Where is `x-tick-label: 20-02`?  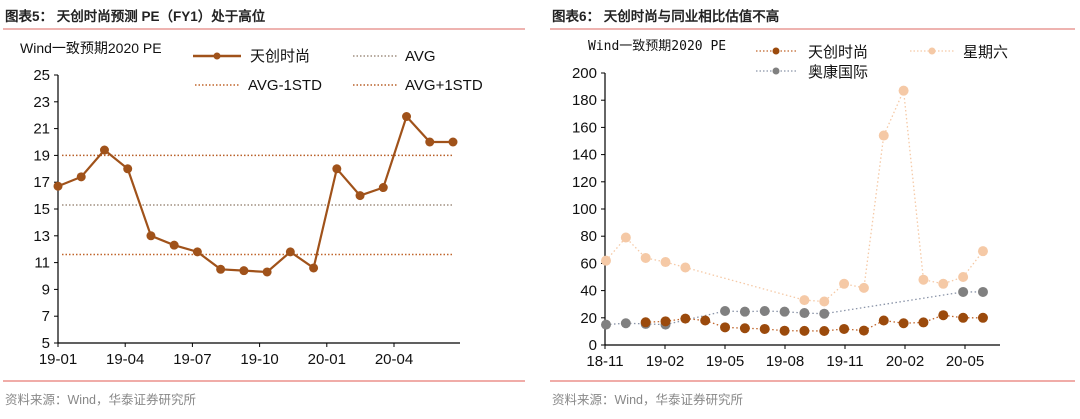 x-tick-label: 20-02 is located at coordinates (905, 361).